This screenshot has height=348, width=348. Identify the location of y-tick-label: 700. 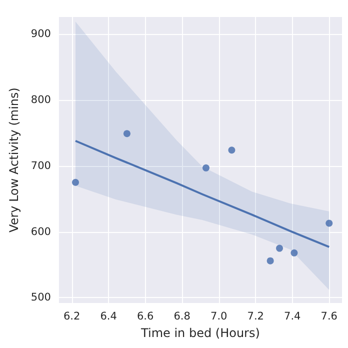
(40, 166).